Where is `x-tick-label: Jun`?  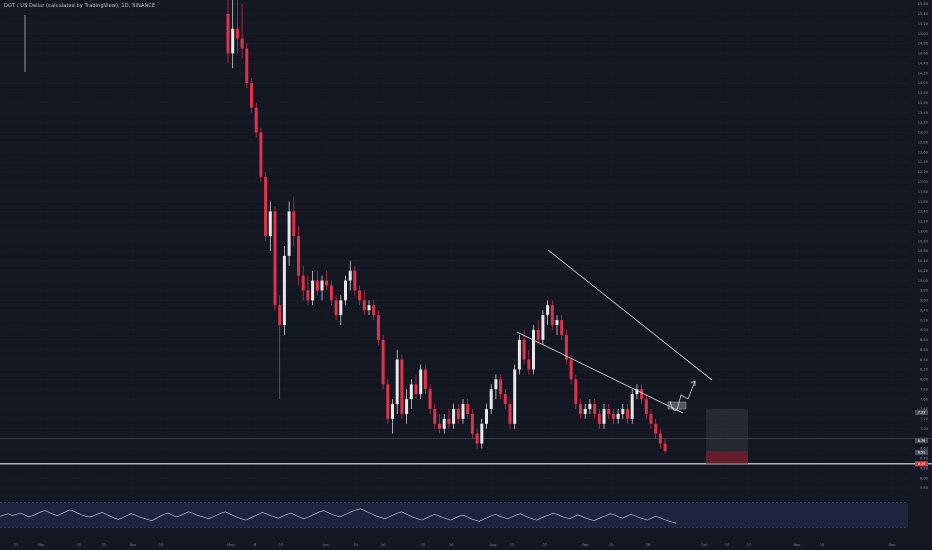 x-tick-label: Jun is located at coordinates (325, 545).